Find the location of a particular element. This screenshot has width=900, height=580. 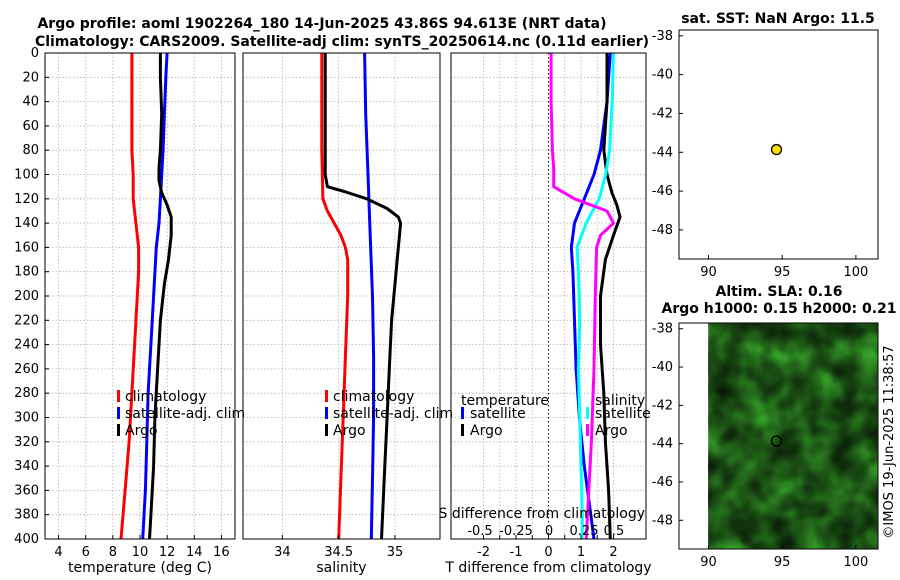

sla-map-title-line2: Argo h1000: 0.15 h2000: 0.21 is located at coordinates (778, 309).